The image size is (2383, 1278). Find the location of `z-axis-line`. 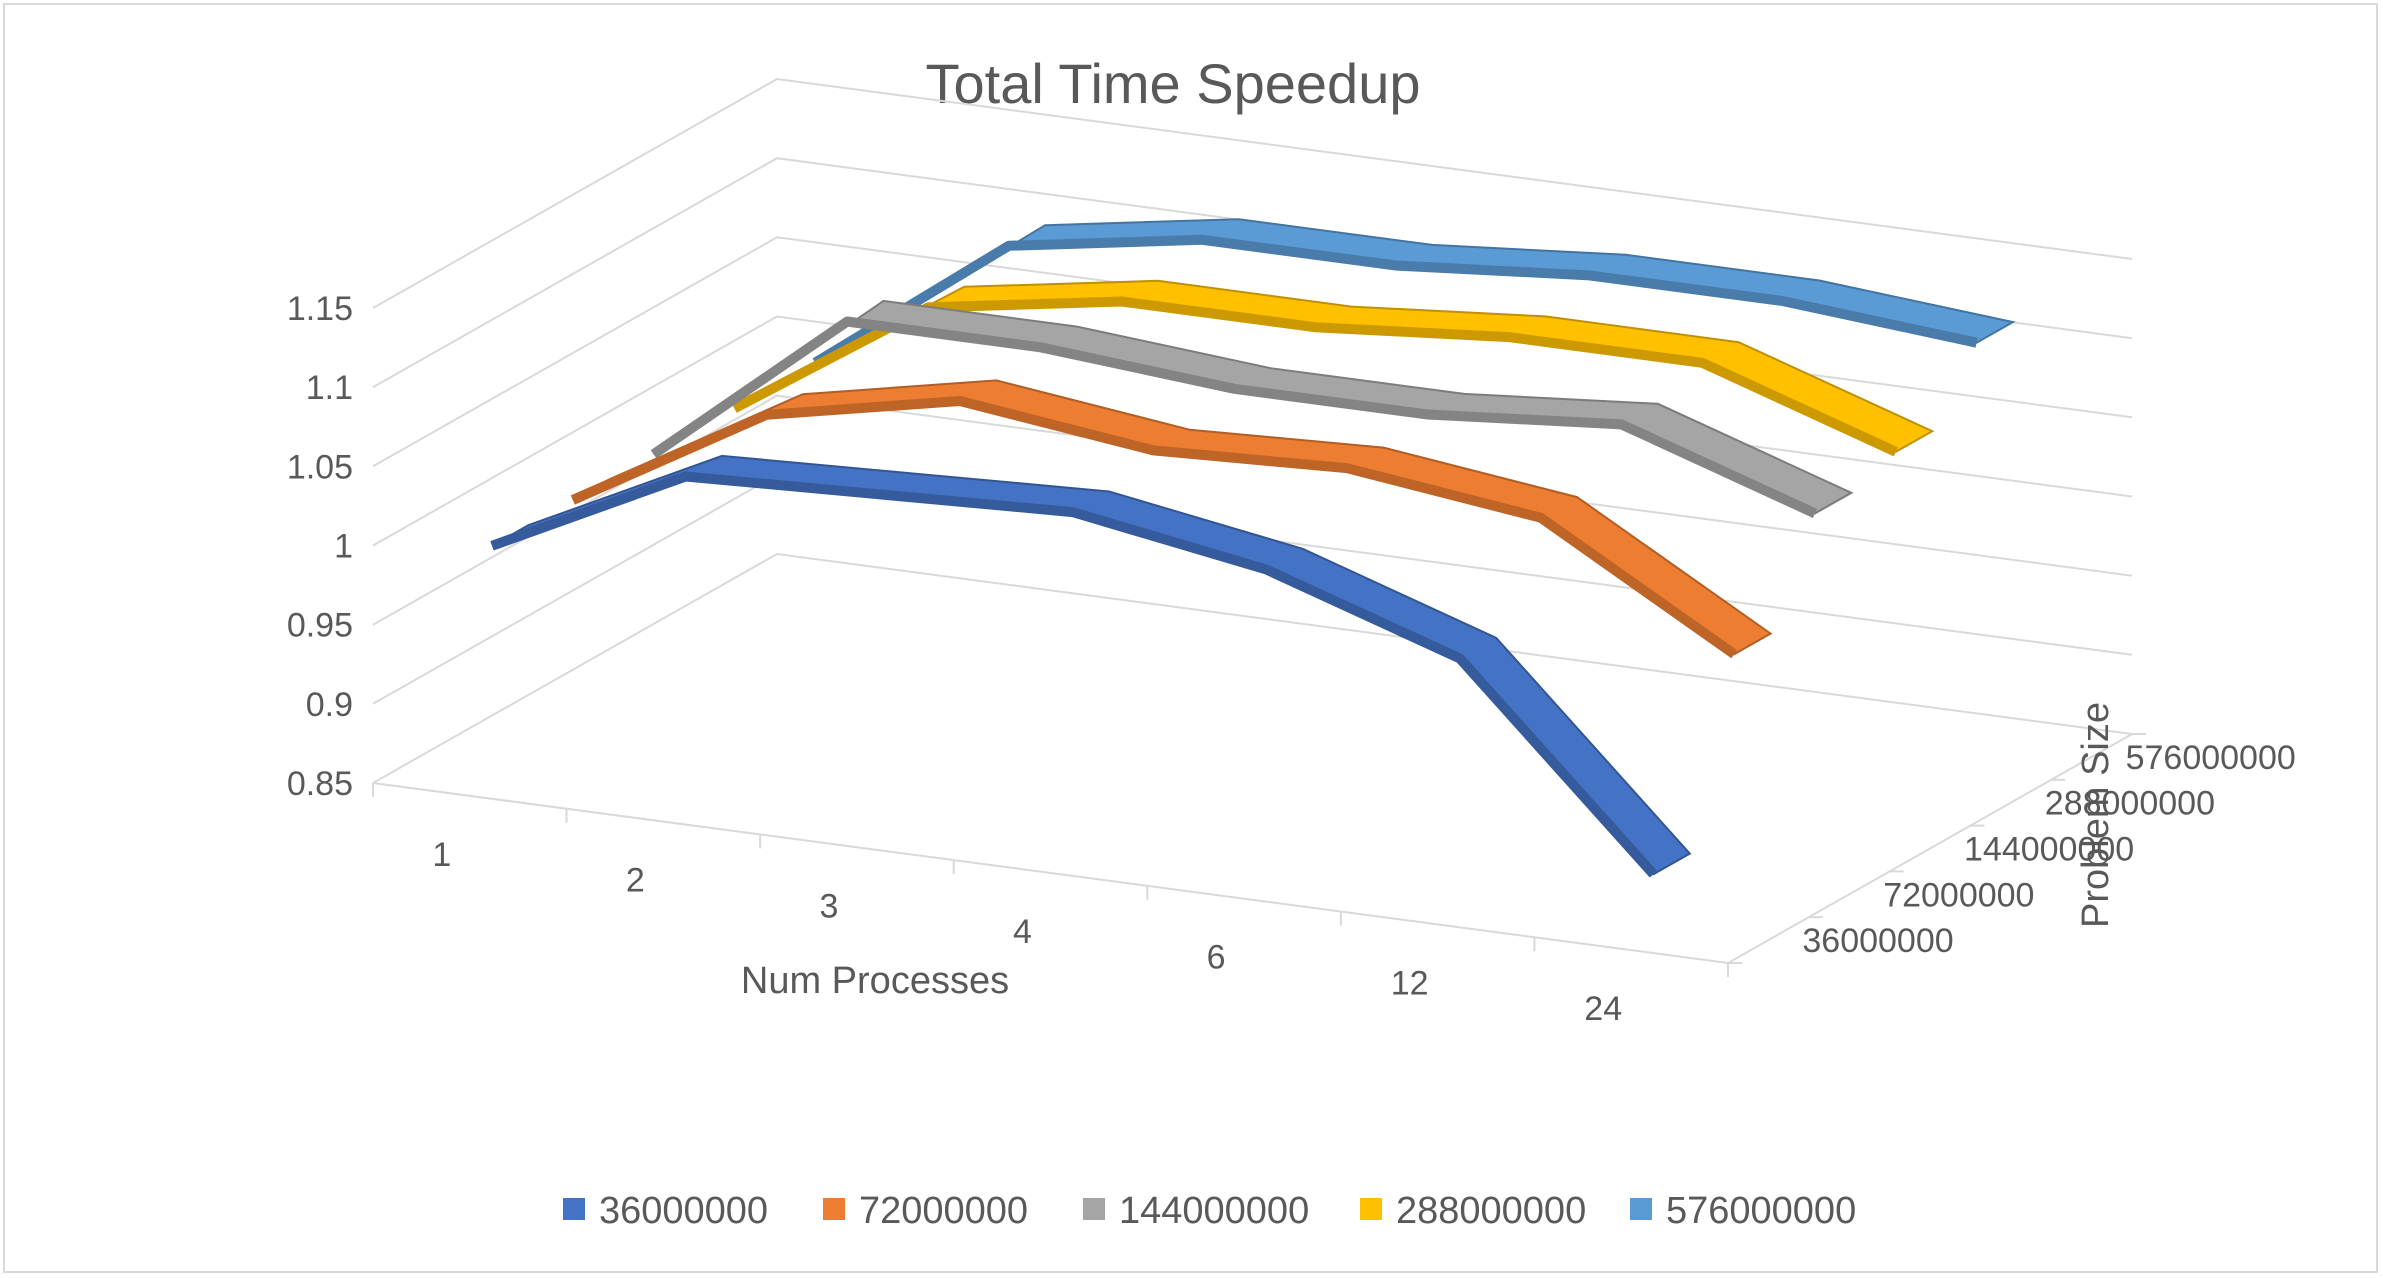

z-axis-line is located at coordinates (1930, 848).